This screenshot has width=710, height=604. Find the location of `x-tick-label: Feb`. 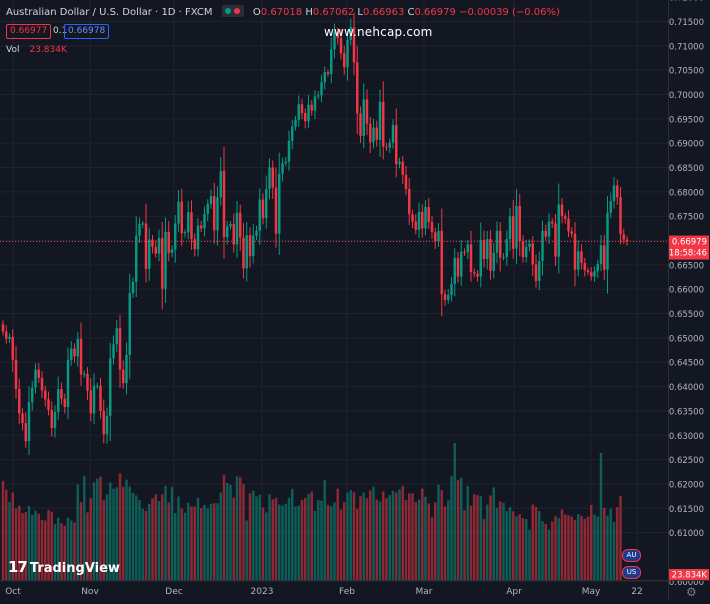

x-tick-label: Feb is located at coordinates (347, 592).